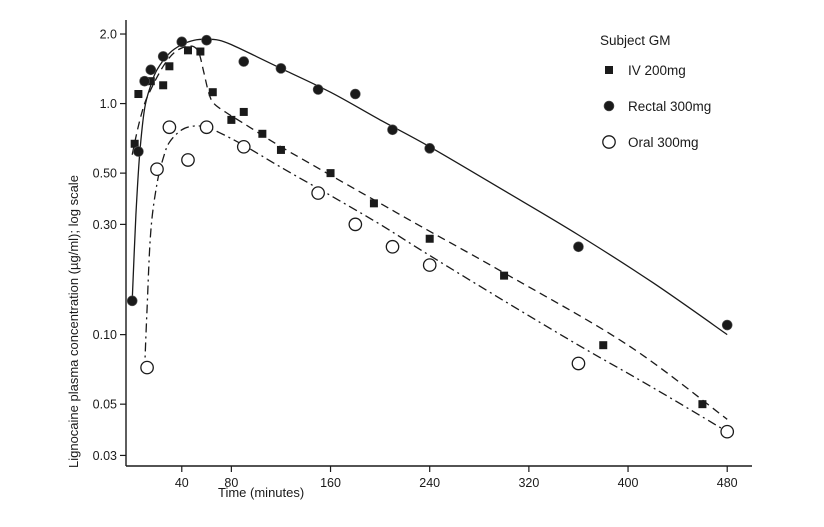 This screenshot has width=824, height=527. I want to click on rectal-300mg-legend-label: Rectal 300mg, so click(669, 106).